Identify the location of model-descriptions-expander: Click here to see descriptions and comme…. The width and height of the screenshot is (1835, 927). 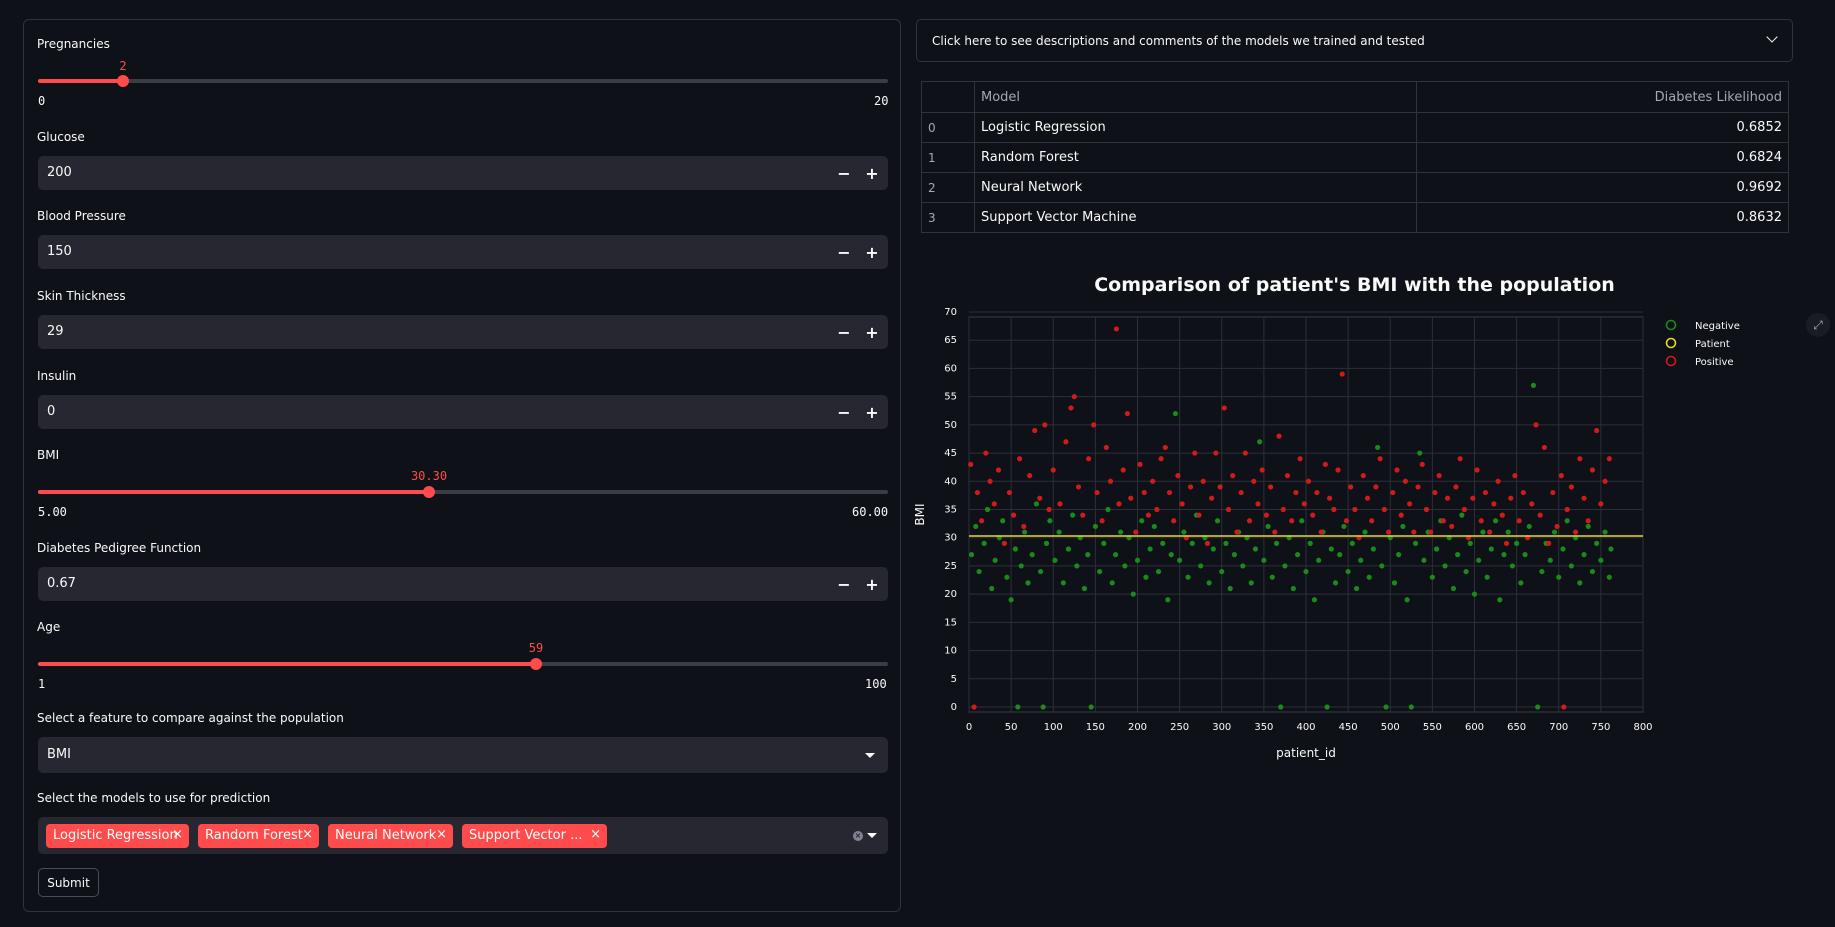
(1354, 40).